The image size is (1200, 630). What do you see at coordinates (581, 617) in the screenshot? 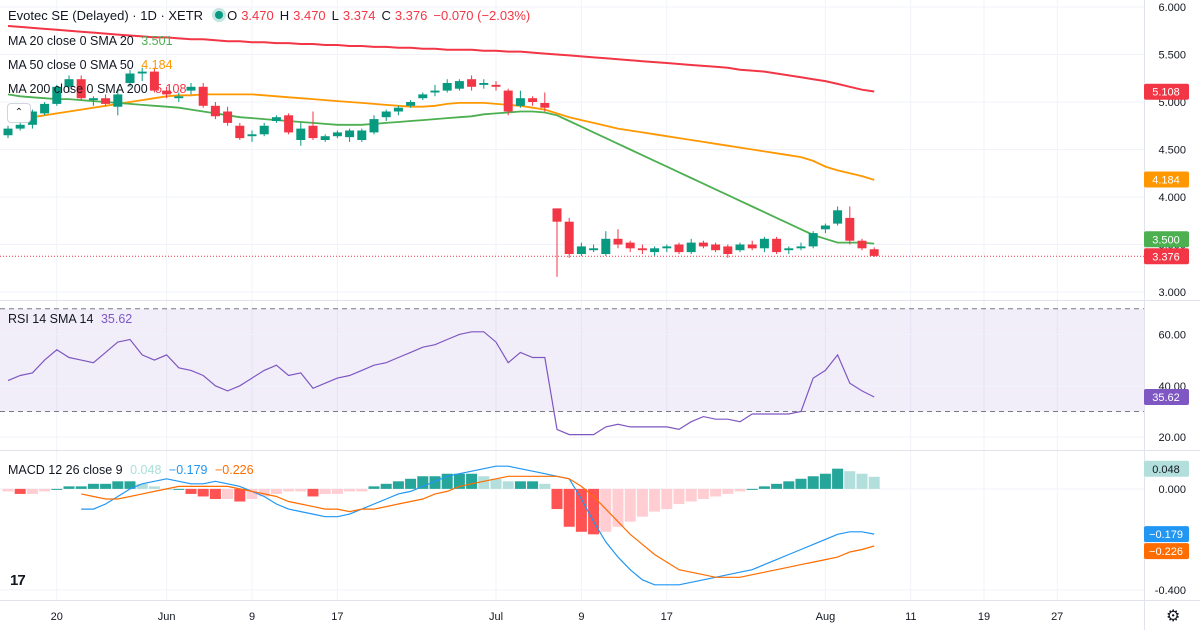
I see `time-tick-label: 9` at bounding box center [581, 617].